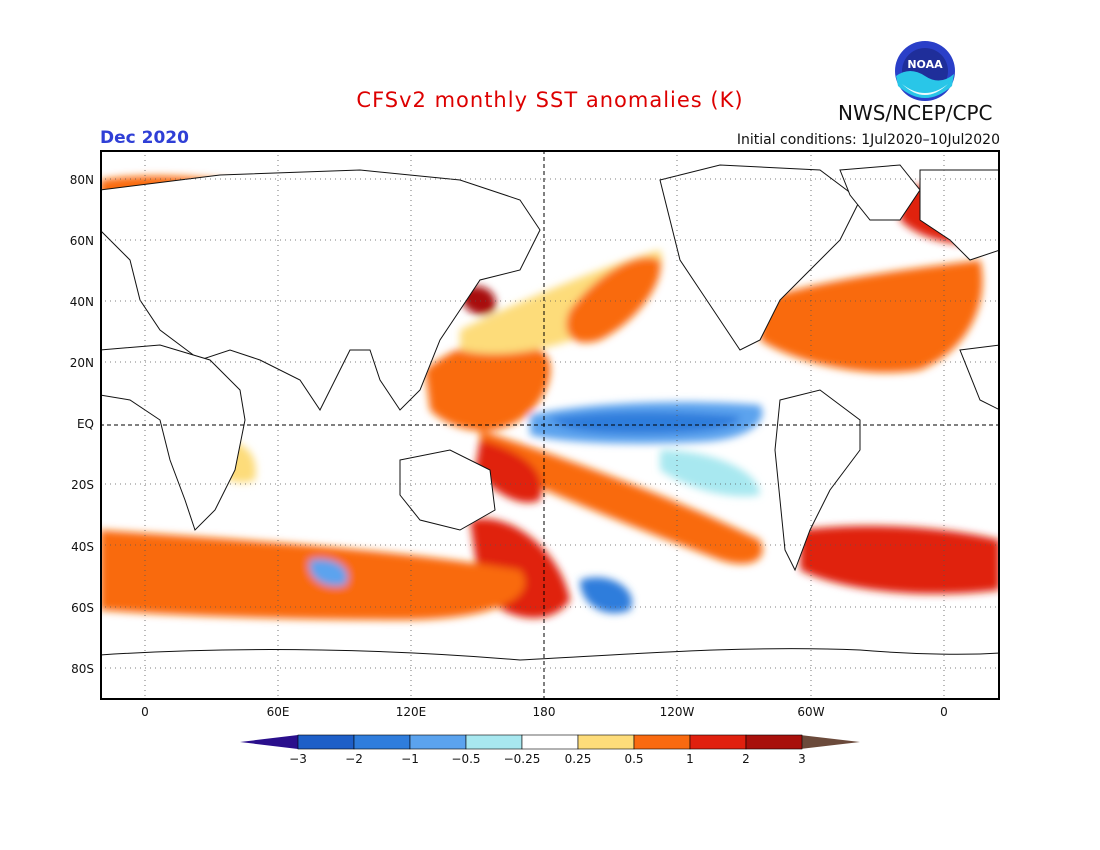 The width and height of the screenshot is (1100, 850). I want to click on antarctica-coast, so click(550, 654).